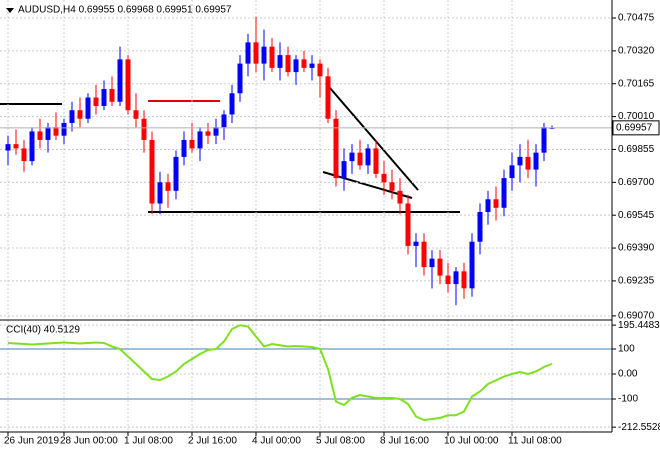 This screenshot has height=450, width=660. What do you see at coordinates (404, 441) in the screenshot?
I see `x-tick-label: 8 Jul 16:00` at bounding box center [404, 441].